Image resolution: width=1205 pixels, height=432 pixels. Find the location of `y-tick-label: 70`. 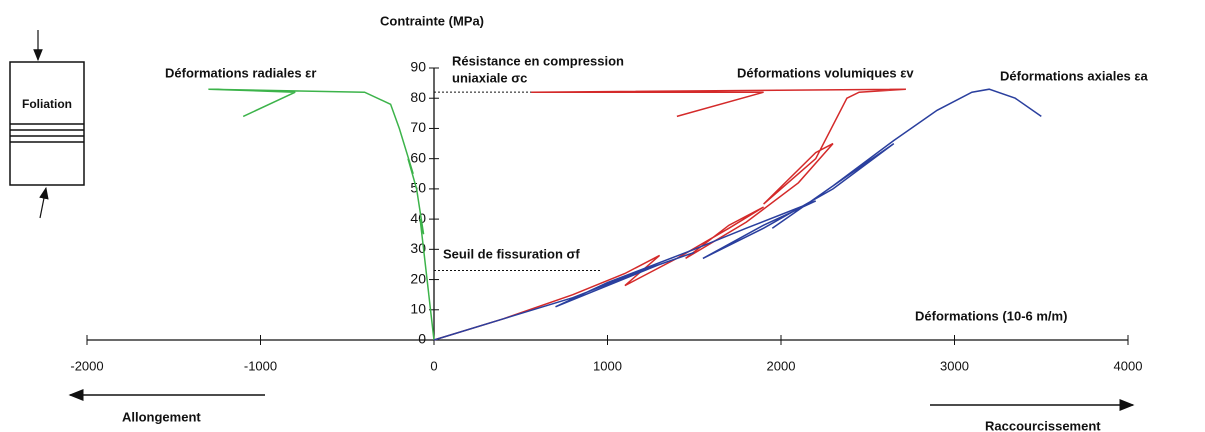

y-tick-label: 70 is located at coordinates (418, 127).